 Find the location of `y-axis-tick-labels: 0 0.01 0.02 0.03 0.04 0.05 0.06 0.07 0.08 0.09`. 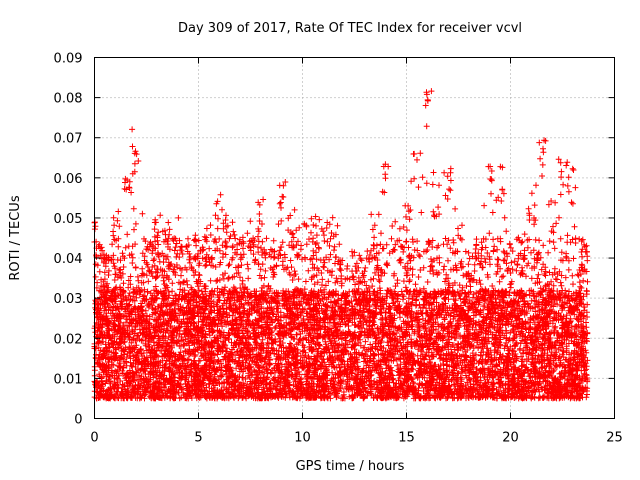

y-axis-tick-labels: 0 0.01 0.02 0.03 0.04 0.05 0.06 0.07 0.08 0.09 is located at coordinates (68, 240).